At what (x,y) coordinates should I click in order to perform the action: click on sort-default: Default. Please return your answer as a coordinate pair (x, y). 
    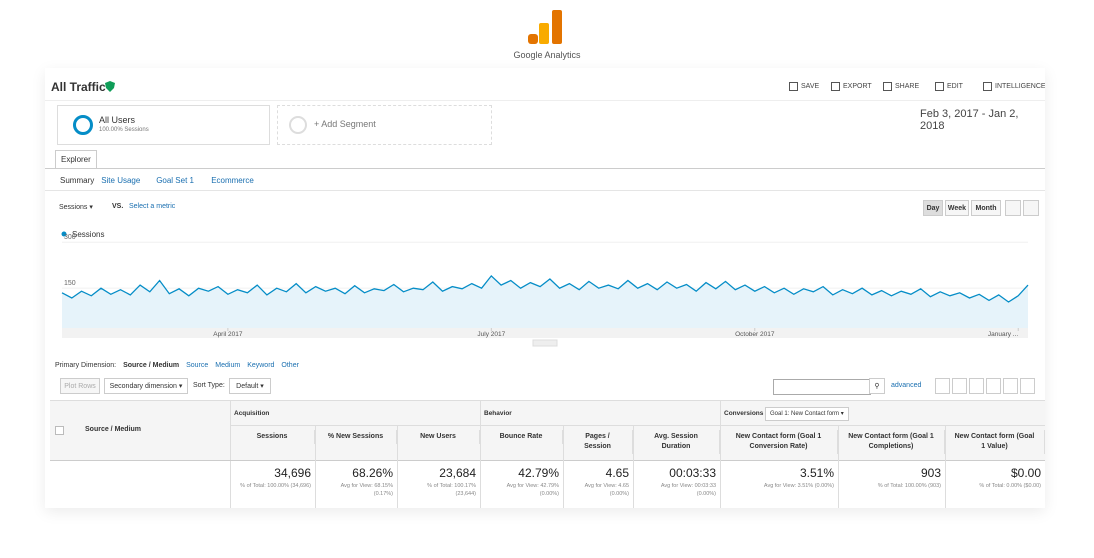
    Looking at the image, I should click on (247, 386).